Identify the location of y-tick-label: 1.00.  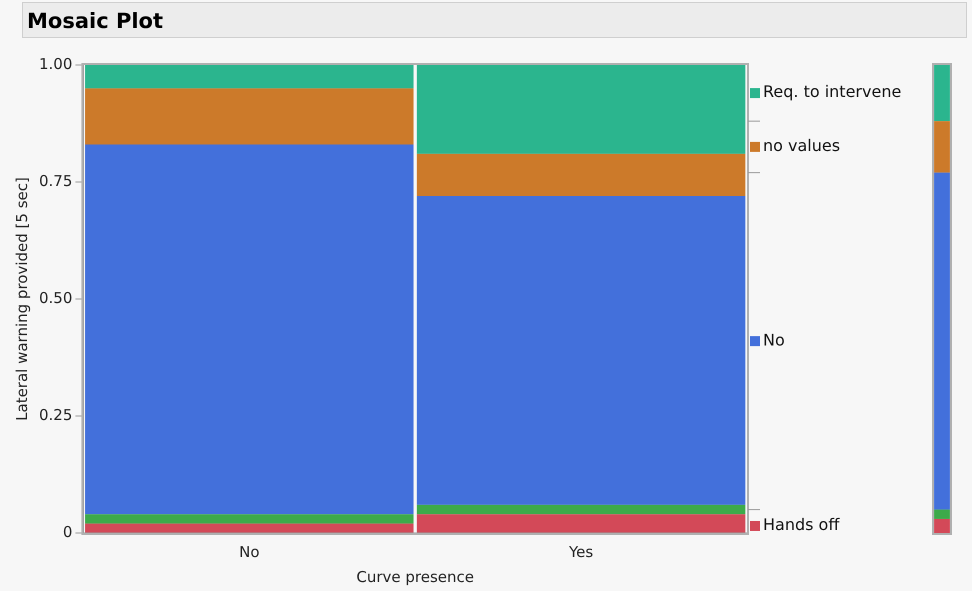
(55, 63).